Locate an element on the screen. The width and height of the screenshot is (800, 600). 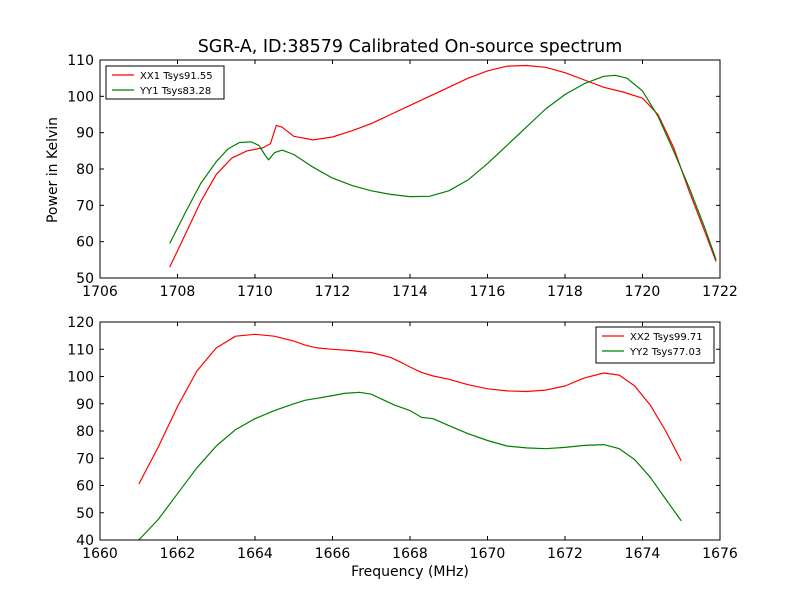
legend-label: YY1 Tsys83.28 is located at coordinates (175, 91).